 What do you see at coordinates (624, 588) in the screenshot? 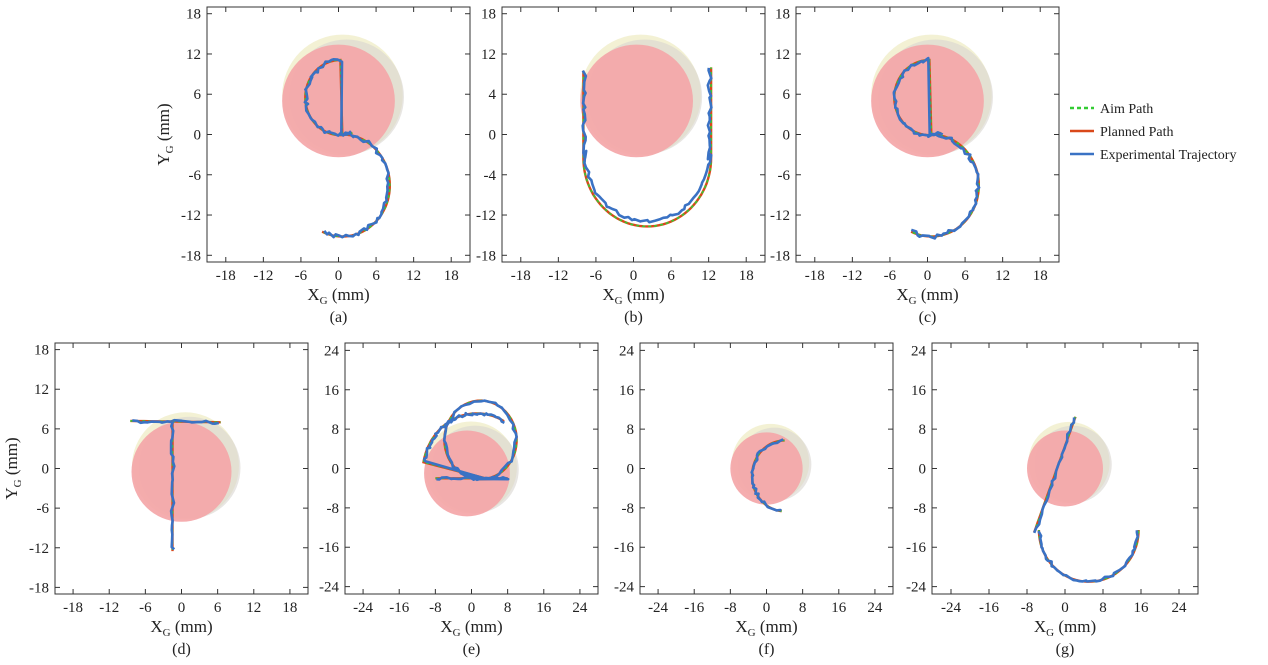
I see `y-tick-label-f: -24` at bounding box center [624, 588].